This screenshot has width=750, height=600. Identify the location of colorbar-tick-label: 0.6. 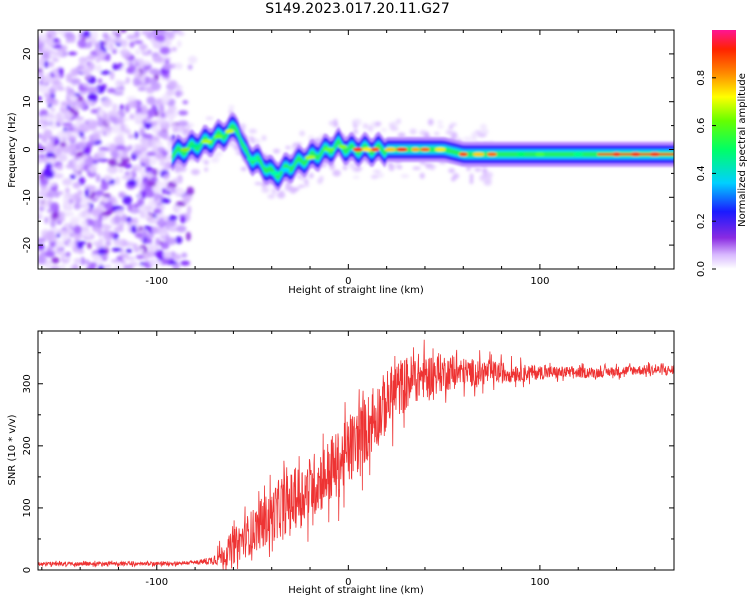
(701, 126).